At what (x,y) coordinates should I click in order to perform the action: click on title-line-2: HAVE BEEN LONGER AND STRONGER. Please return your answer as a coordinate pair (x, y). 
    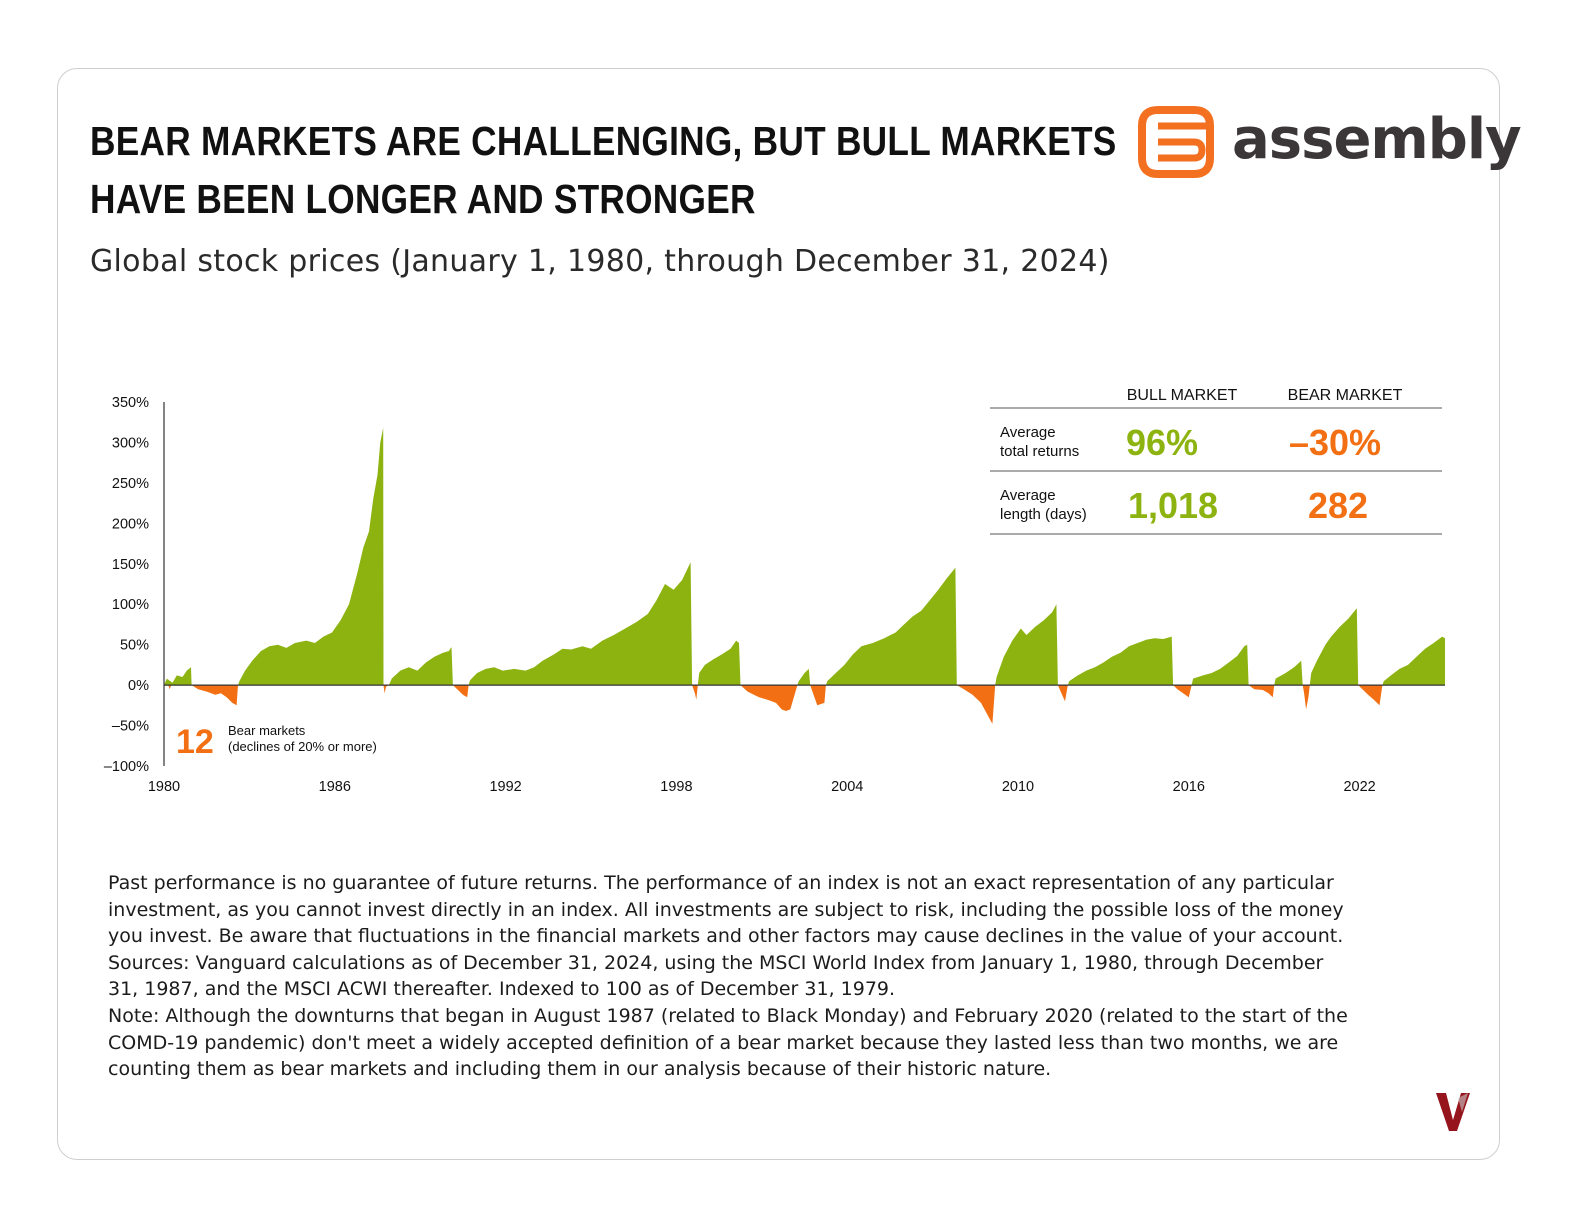
    Looking at the image, I should click on (423, 199).